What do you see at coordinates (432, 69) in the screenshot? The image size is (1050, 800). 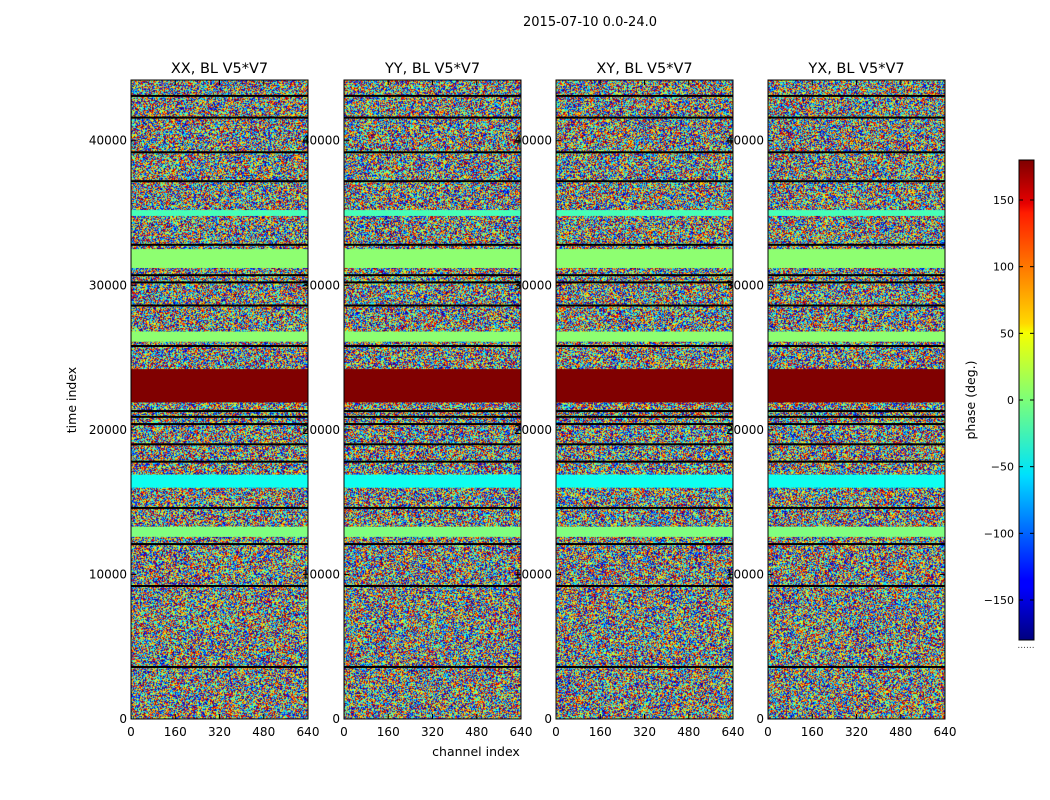 I see `panel-title: YY, BL V5*V7` at bounding box center [432, 69].